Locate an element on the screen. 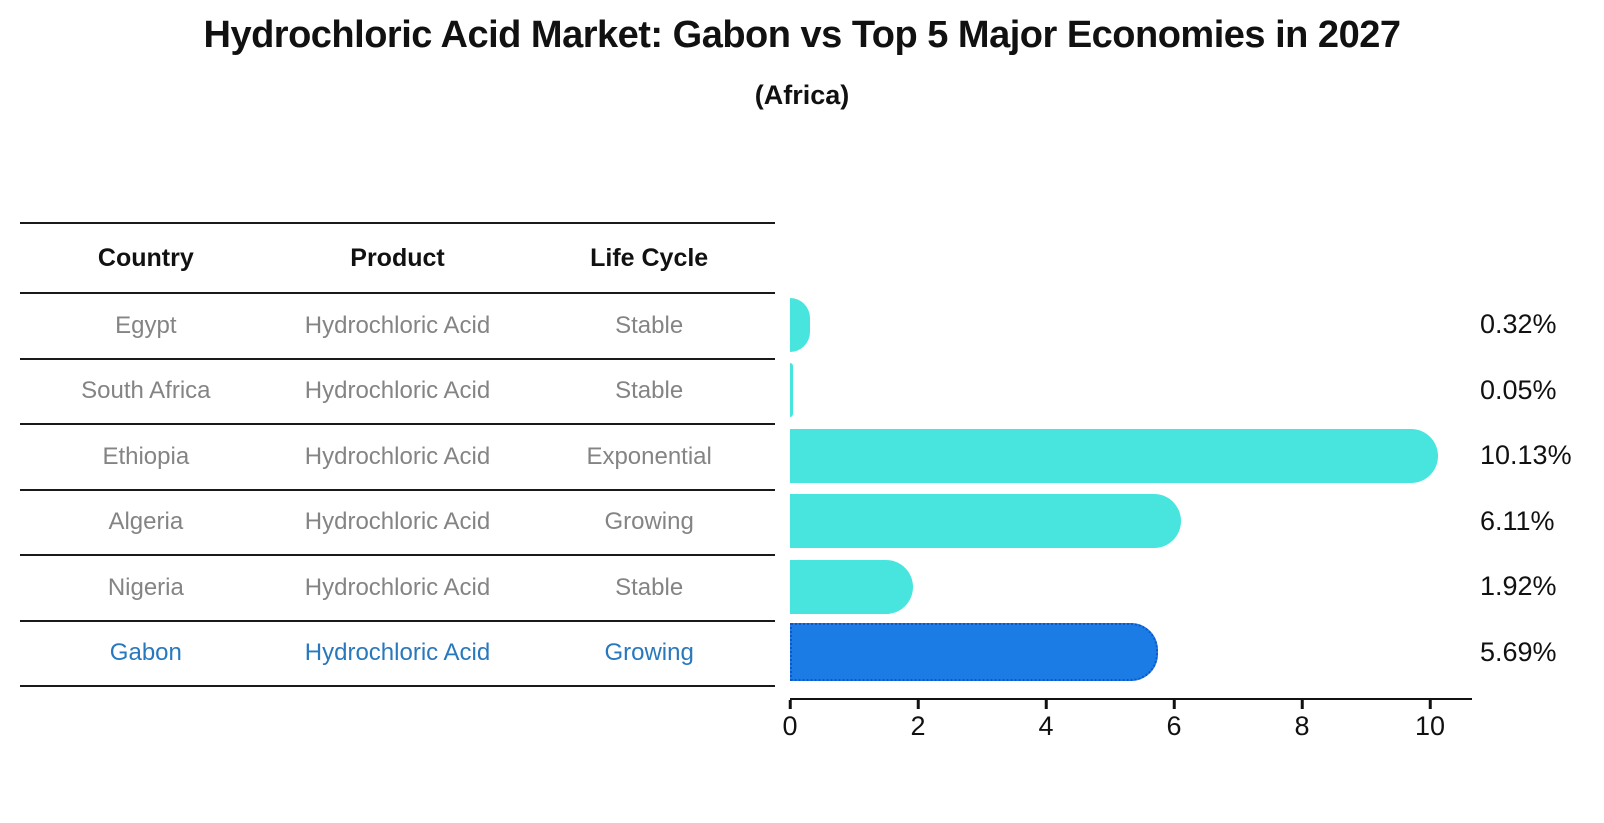 The width and height of the screenshot is (1604, 823). bar-egypt is located at coordinates (800, 324).